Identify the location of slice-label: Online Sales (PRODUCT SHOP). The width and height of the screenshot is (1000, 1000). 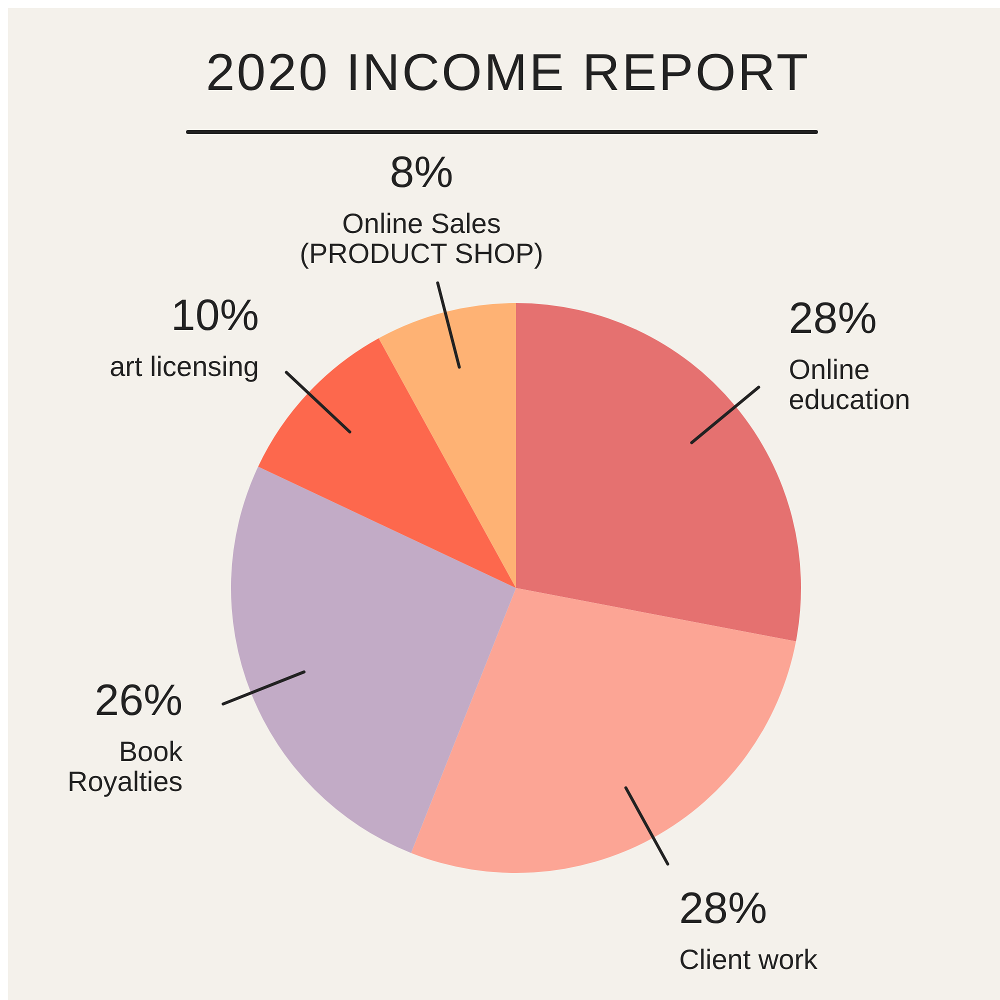
(422, 238).